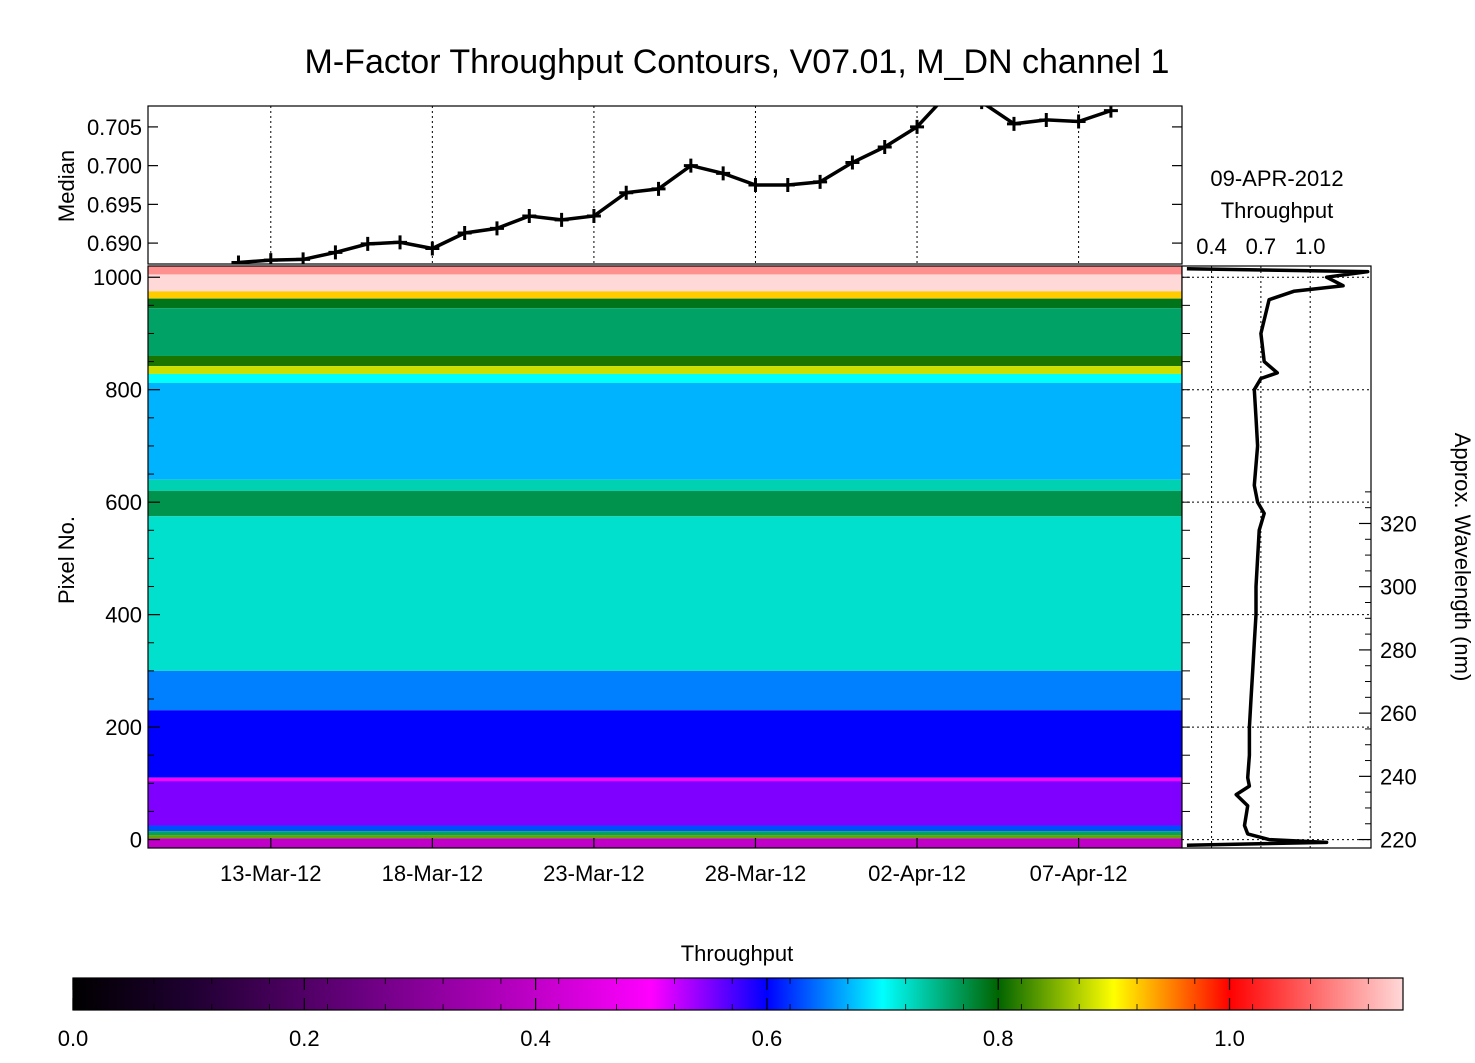 This screenshot has height=1063, width=1475. I want to click on colorbar-tick-label: 1.0, so click(1229, 1038).